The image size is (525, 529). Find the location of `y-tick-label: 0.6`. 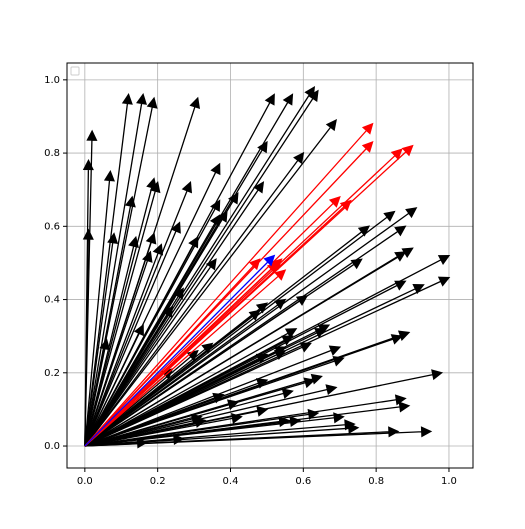

y-tick-label: 0.6 is located at coordinates (52, 226).